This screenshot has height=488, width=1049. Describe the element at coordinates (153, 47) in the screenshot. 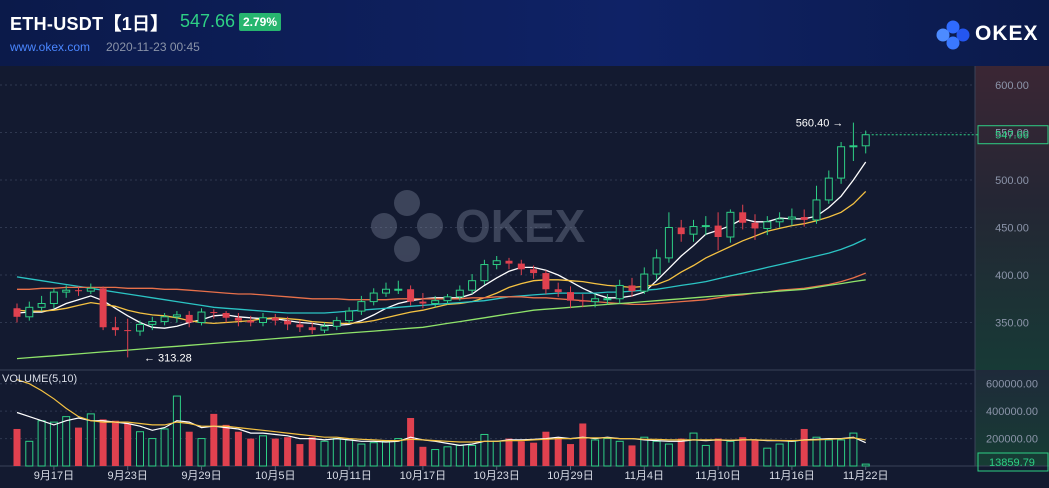

I see `snapshot-datetime: 2020-11-23 00:45` at that location.